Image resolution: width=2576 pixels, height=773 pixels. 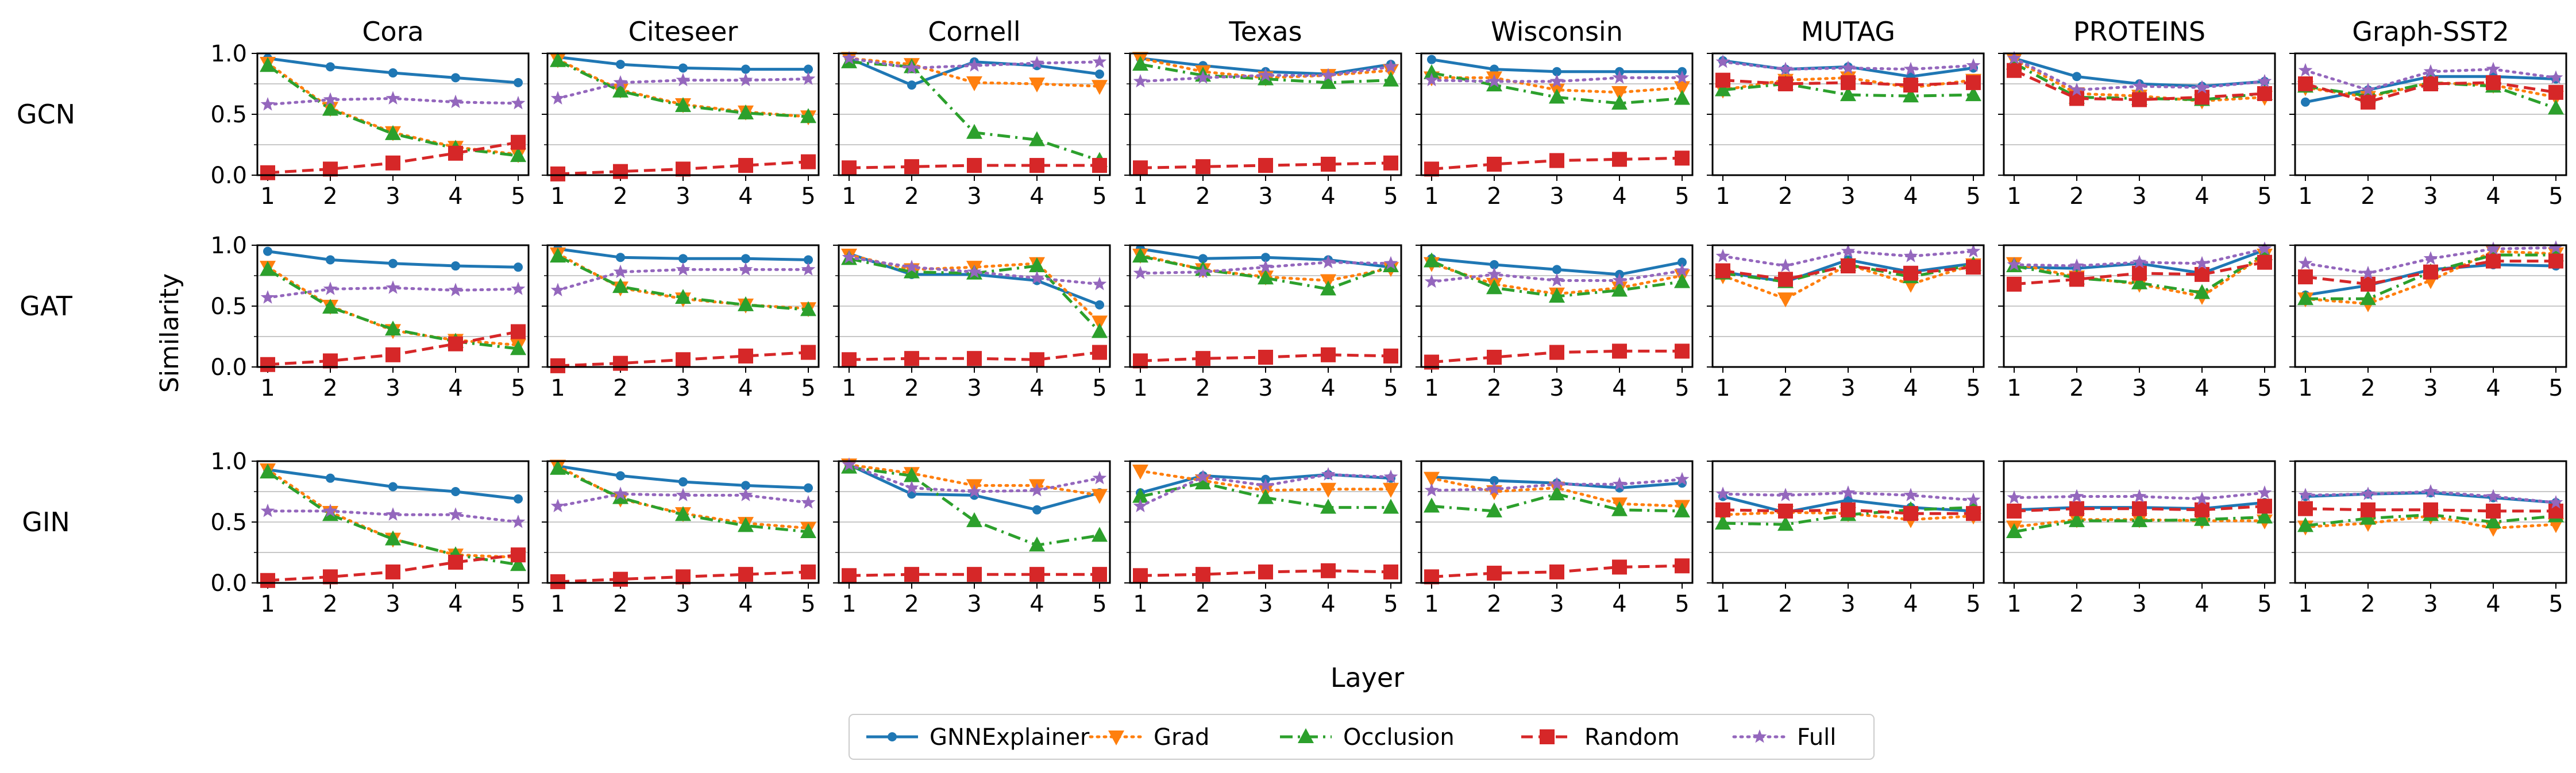 What do you see at coordinates (1632, 737) in the screenshot?
I see `legend-label: Random` at bounding box center [1632, 737].